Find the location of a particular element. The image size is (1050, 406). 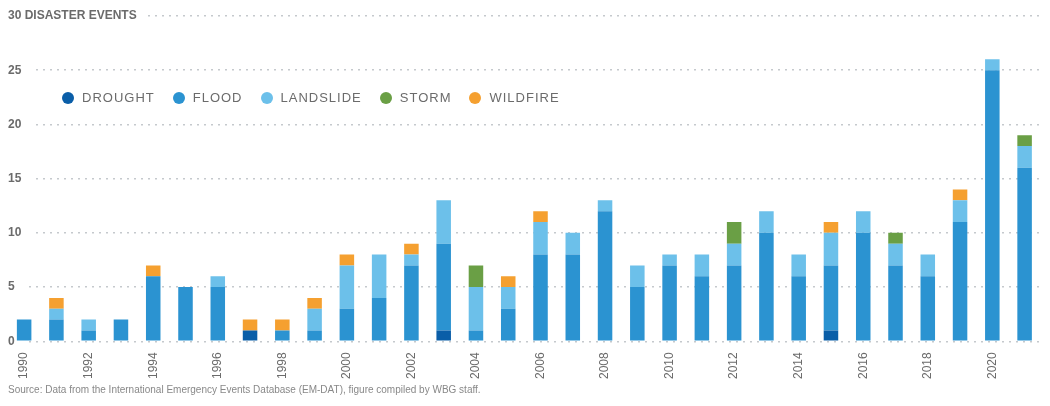

y-tick-label: 15 is located at coordinates (15, 177).